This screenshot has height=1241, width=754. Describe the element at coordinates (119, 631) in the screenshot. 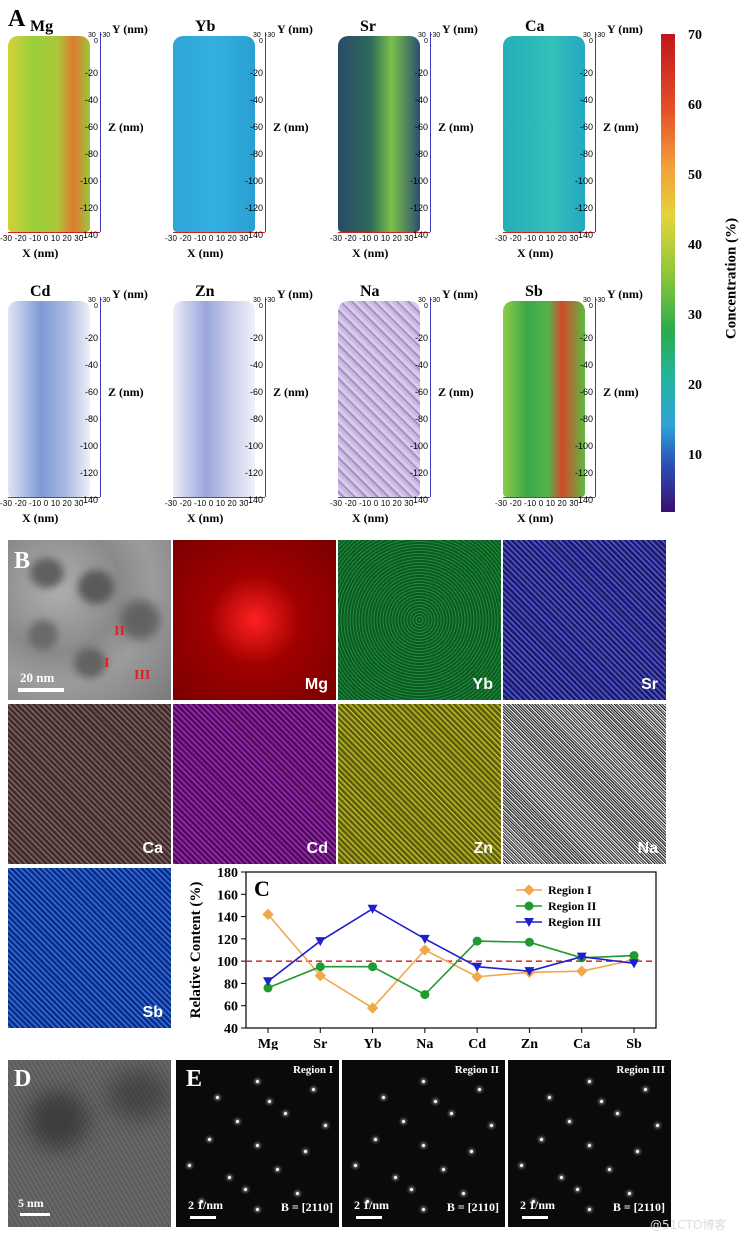

I see `region-label-ii: II` at that location.